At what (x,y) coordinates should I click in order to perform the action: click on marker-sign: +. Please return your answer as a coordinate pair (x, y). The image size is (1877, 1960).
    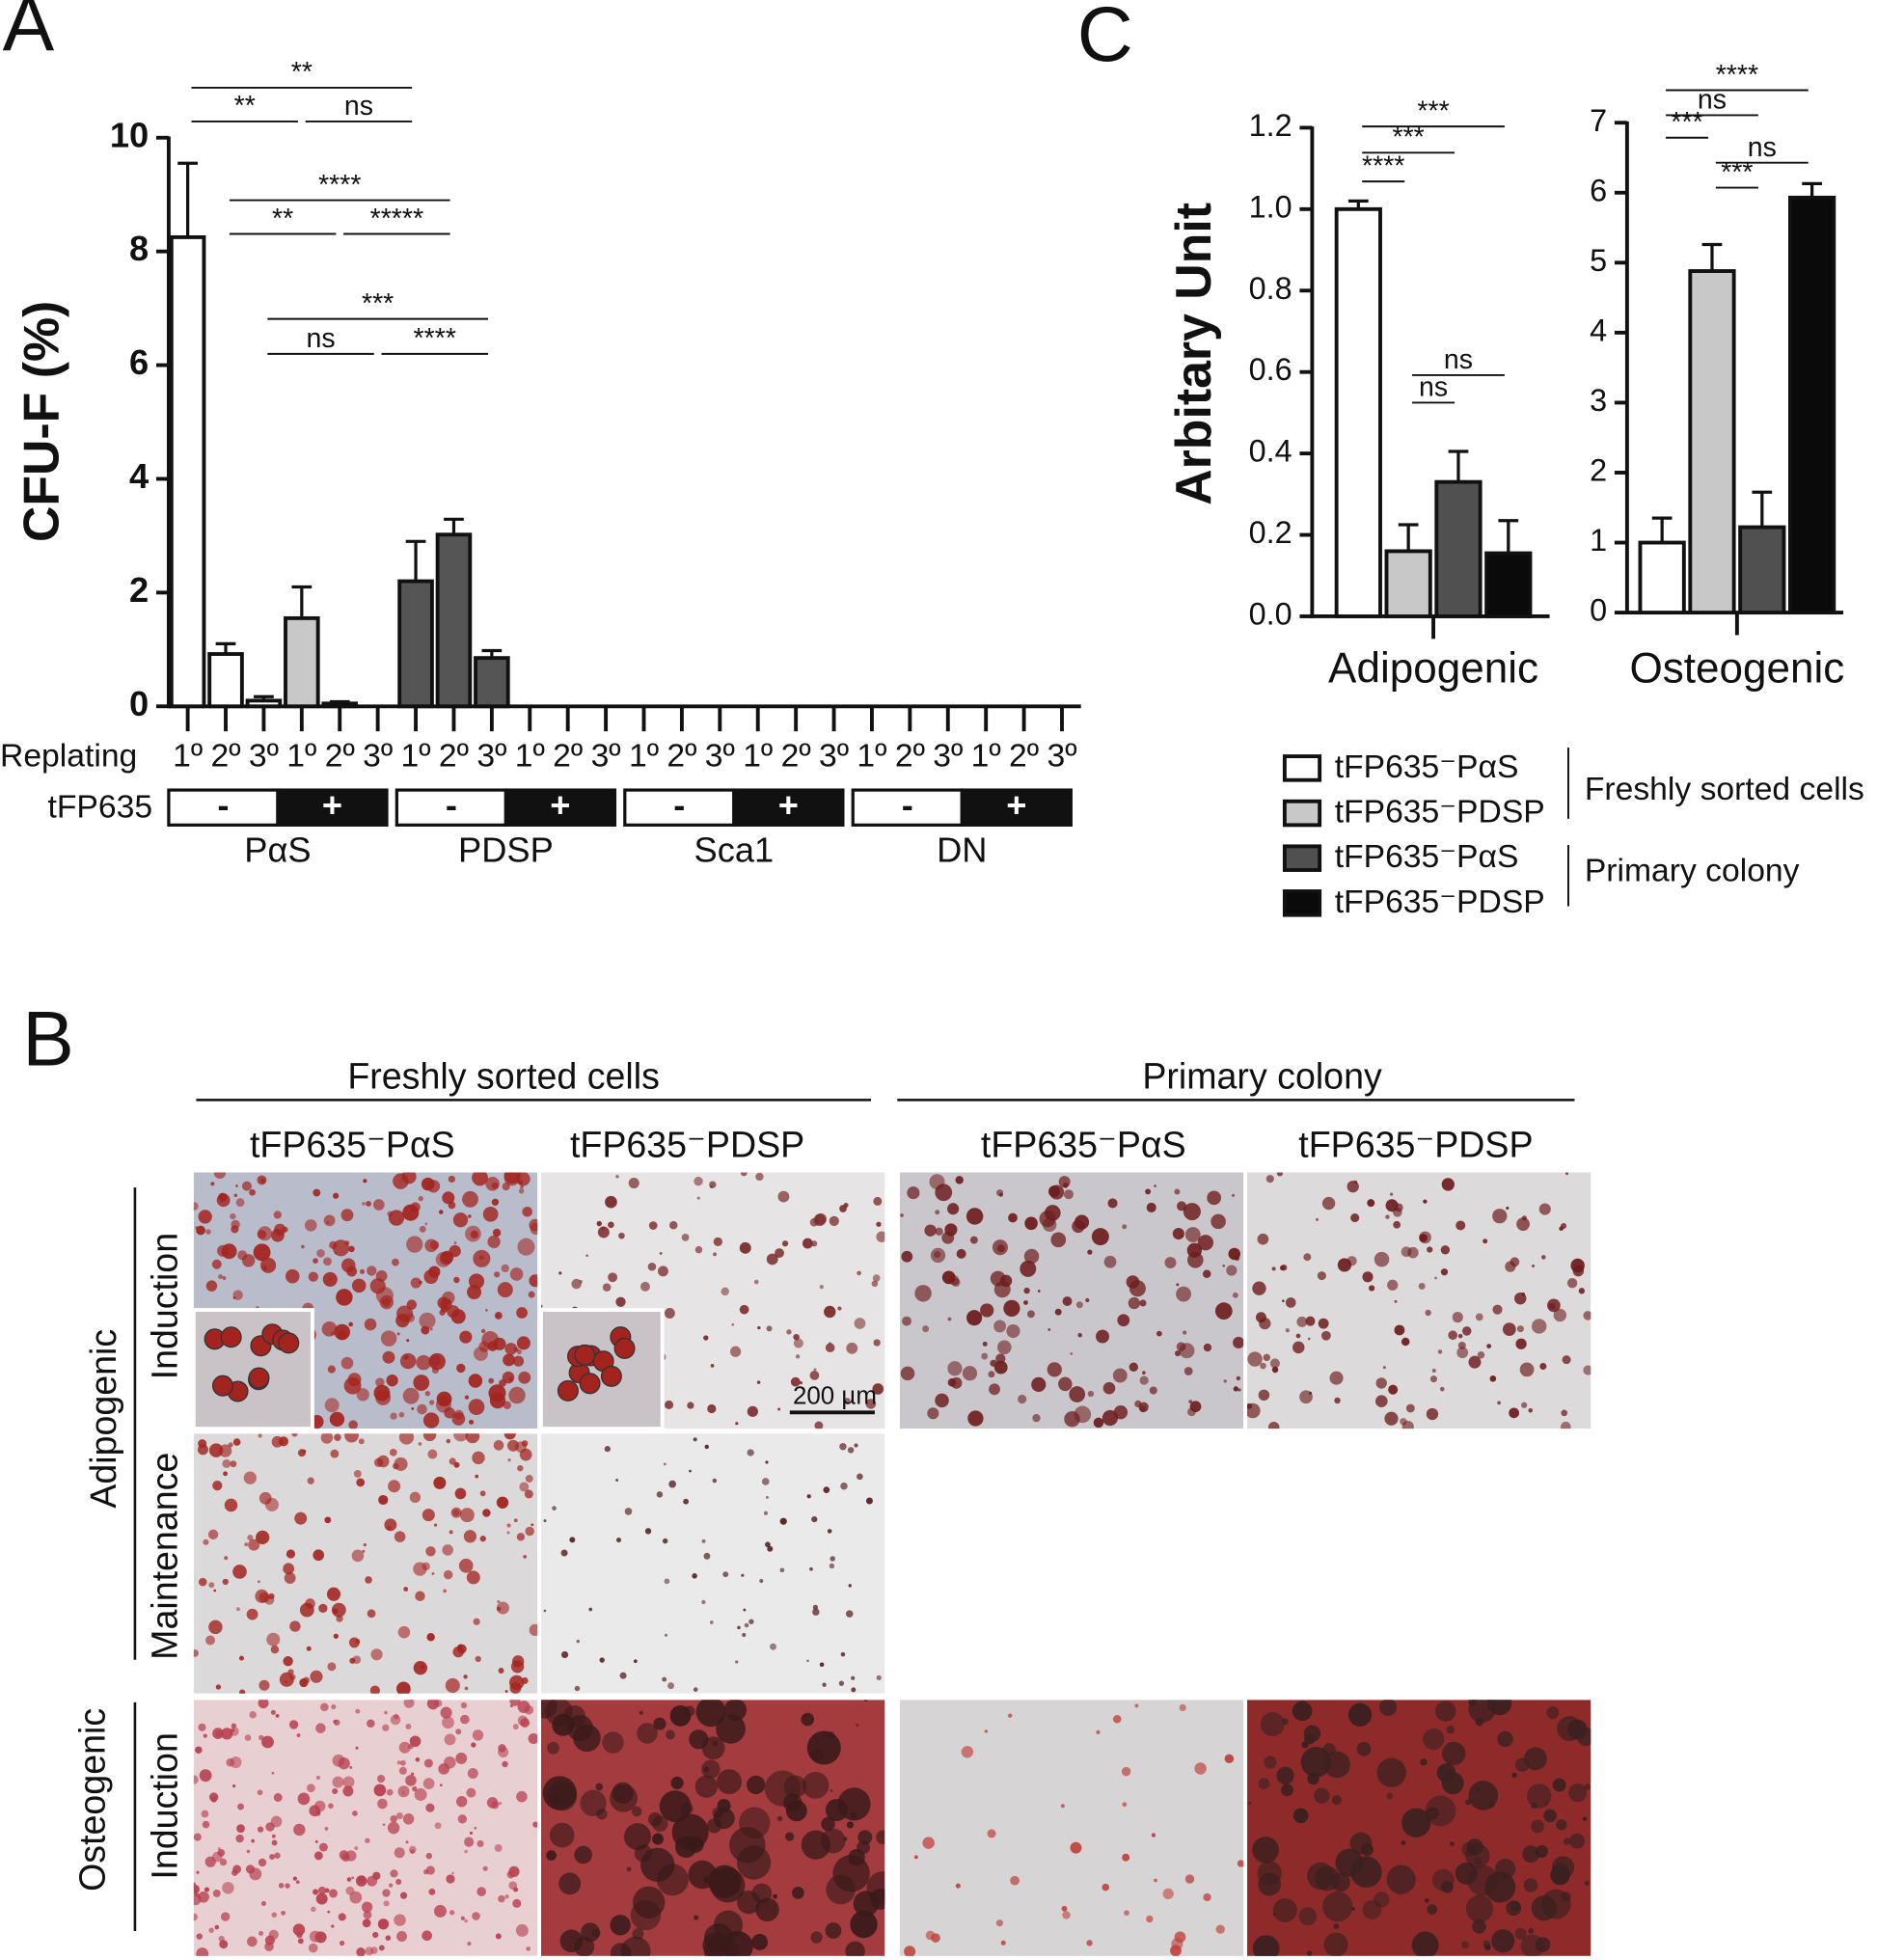
    Looking at the image, I should click on (560, 805).